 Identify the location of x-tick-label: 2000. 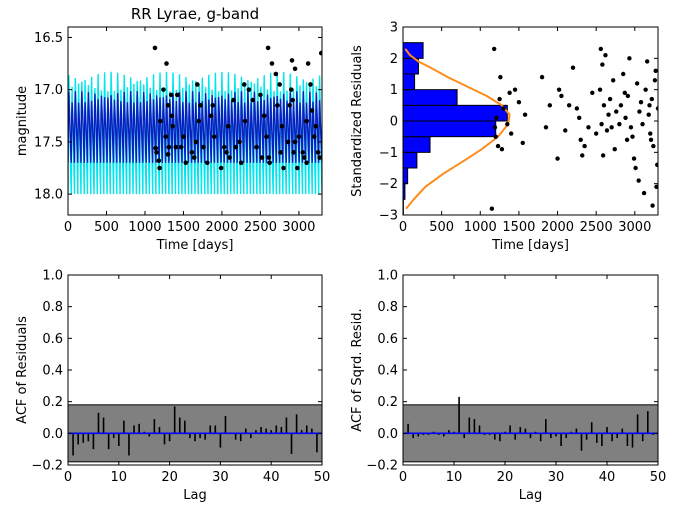
(557, 227).